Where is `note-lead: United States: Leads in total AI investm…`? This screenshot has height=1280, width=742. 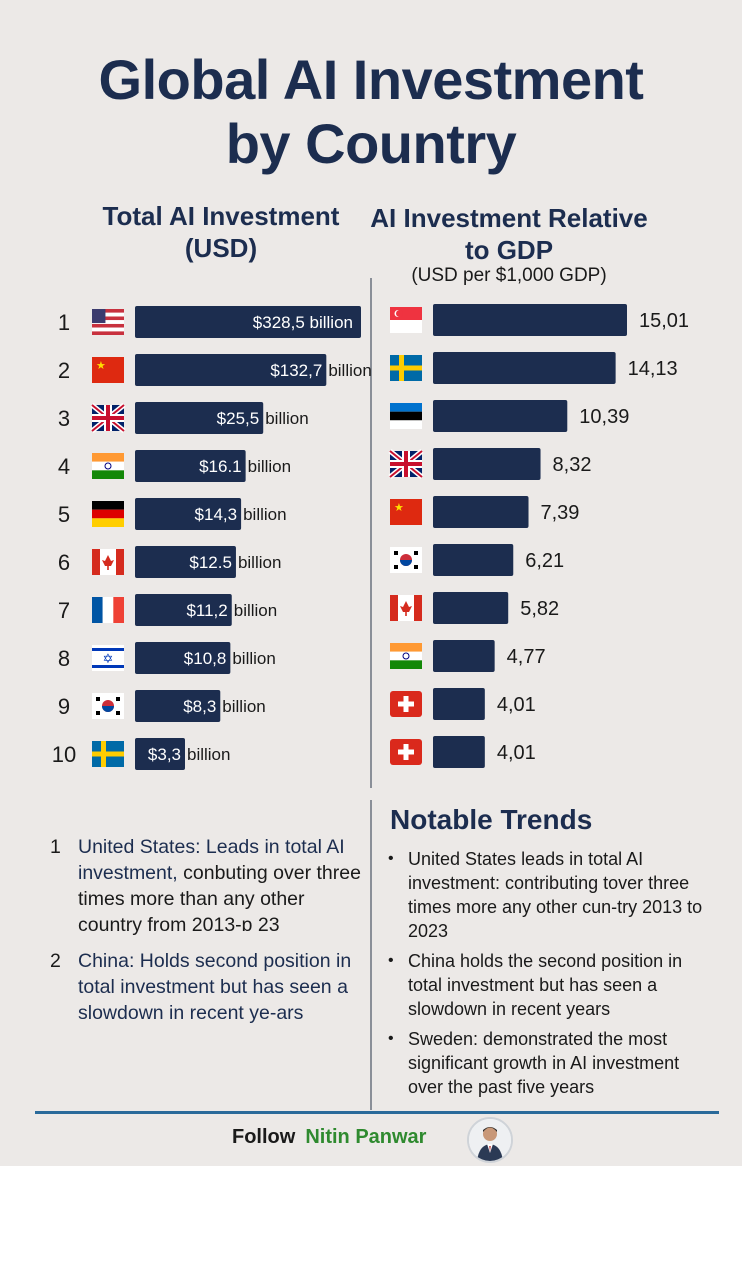
note-lead: United States: Leads in total AI investm… is located at coordinates (211, 860).